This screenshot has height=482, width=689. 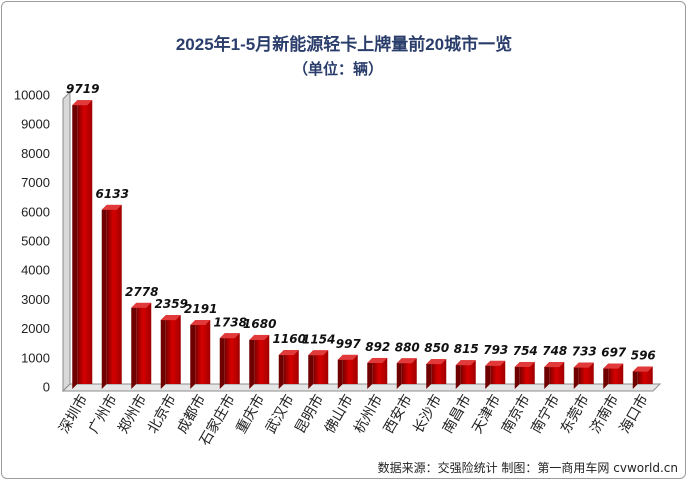 What do you see at coordinates (614, 353) in the screenshot?
I see `data-label: 697` at bounding box center [614, 353].